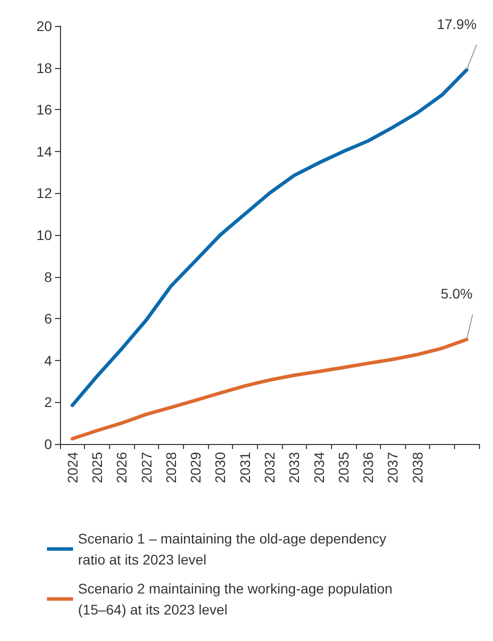 The height and width of the screenshot is (641, 493). Describe the element at coordinates (343, 468) in the screenshot. I see `x-tick-label: 2035` at that location.